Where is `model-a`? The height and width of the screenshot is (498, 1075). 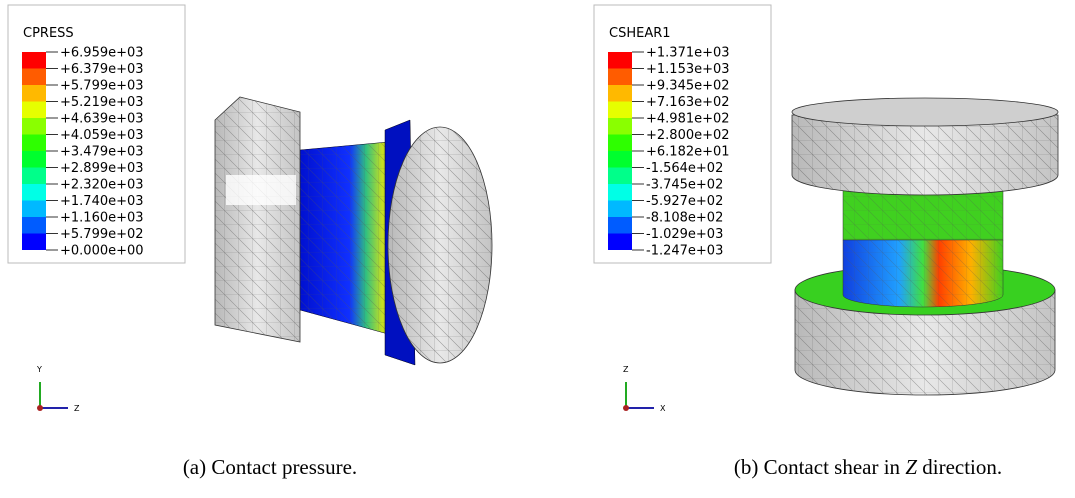 model-a is located at coordinates (353, 231).